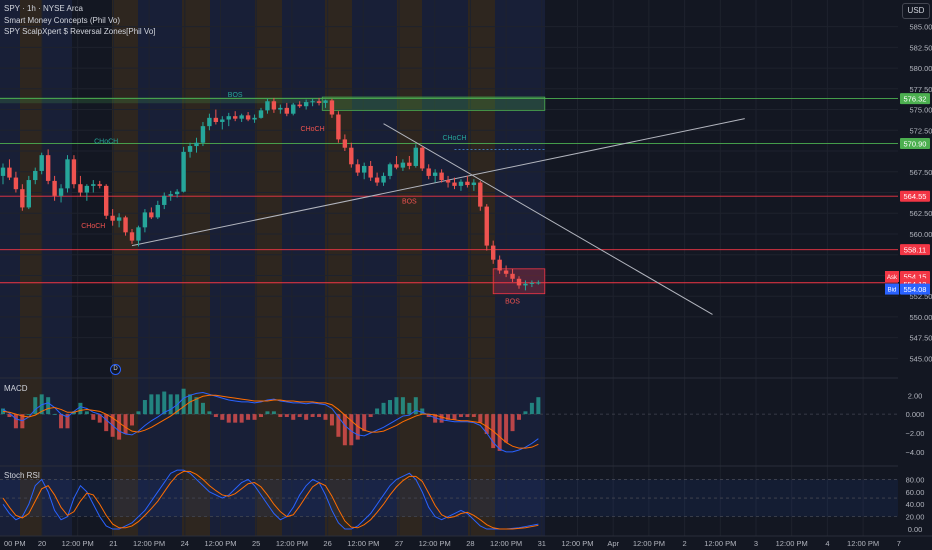  Describe the element at coordinates (43, 8) in the screenshot. I see `symbol-title: SPY · 1h · NYSE Arca` at that location.